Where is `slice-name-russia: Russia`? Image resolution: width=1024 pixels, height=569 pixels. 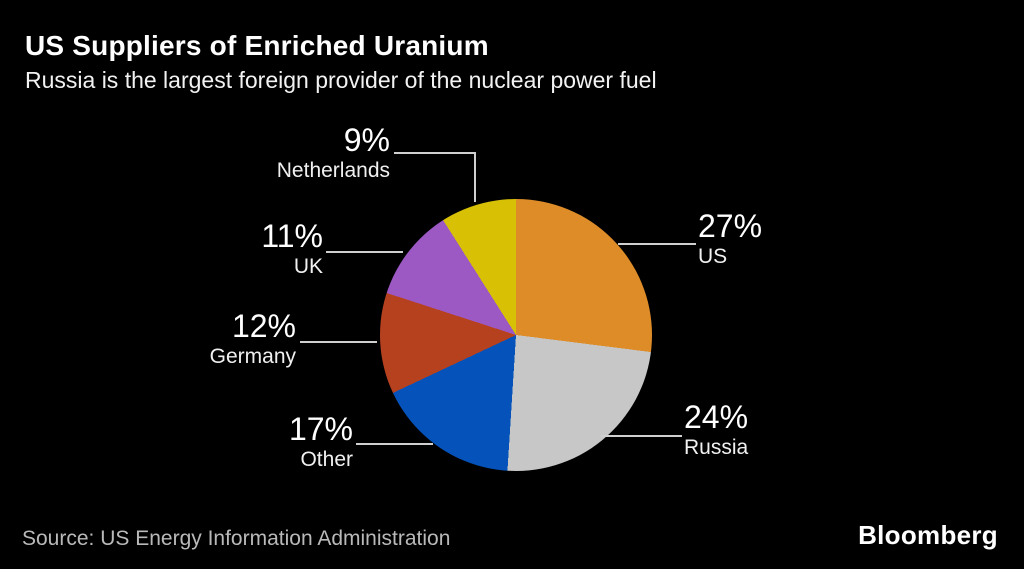
slice-name-russia: Russia is located at coordinates (716, 447).